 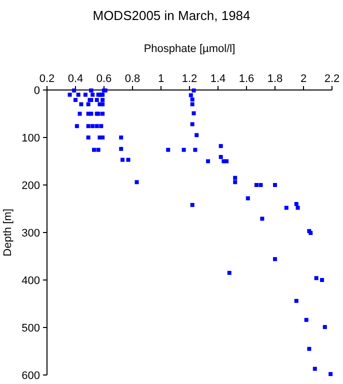 I want to click on y-tick-label: 200, so click(x=31, y=186).